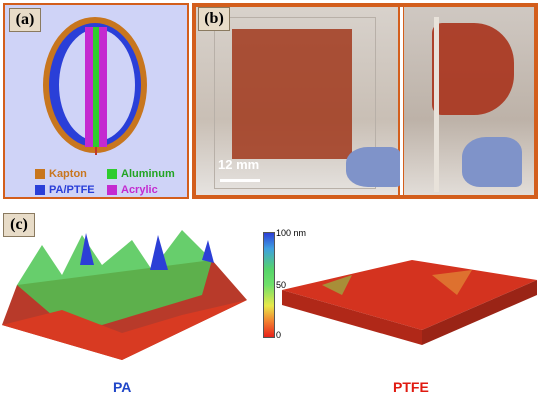  What do you see at coordinates (479, 312) in the screenshot?
I see `ptfe-surface-side` at bounding box center [479, 312].